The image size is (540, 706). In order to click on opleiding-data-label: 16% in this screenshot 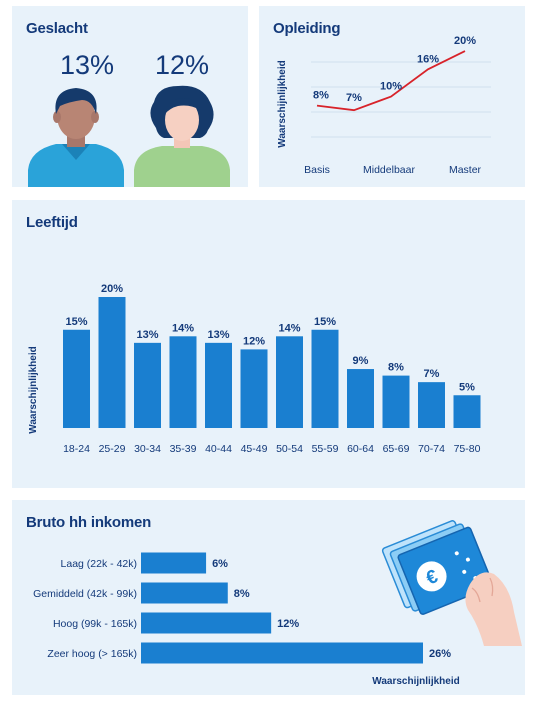, I will do `click(428, 59)`.